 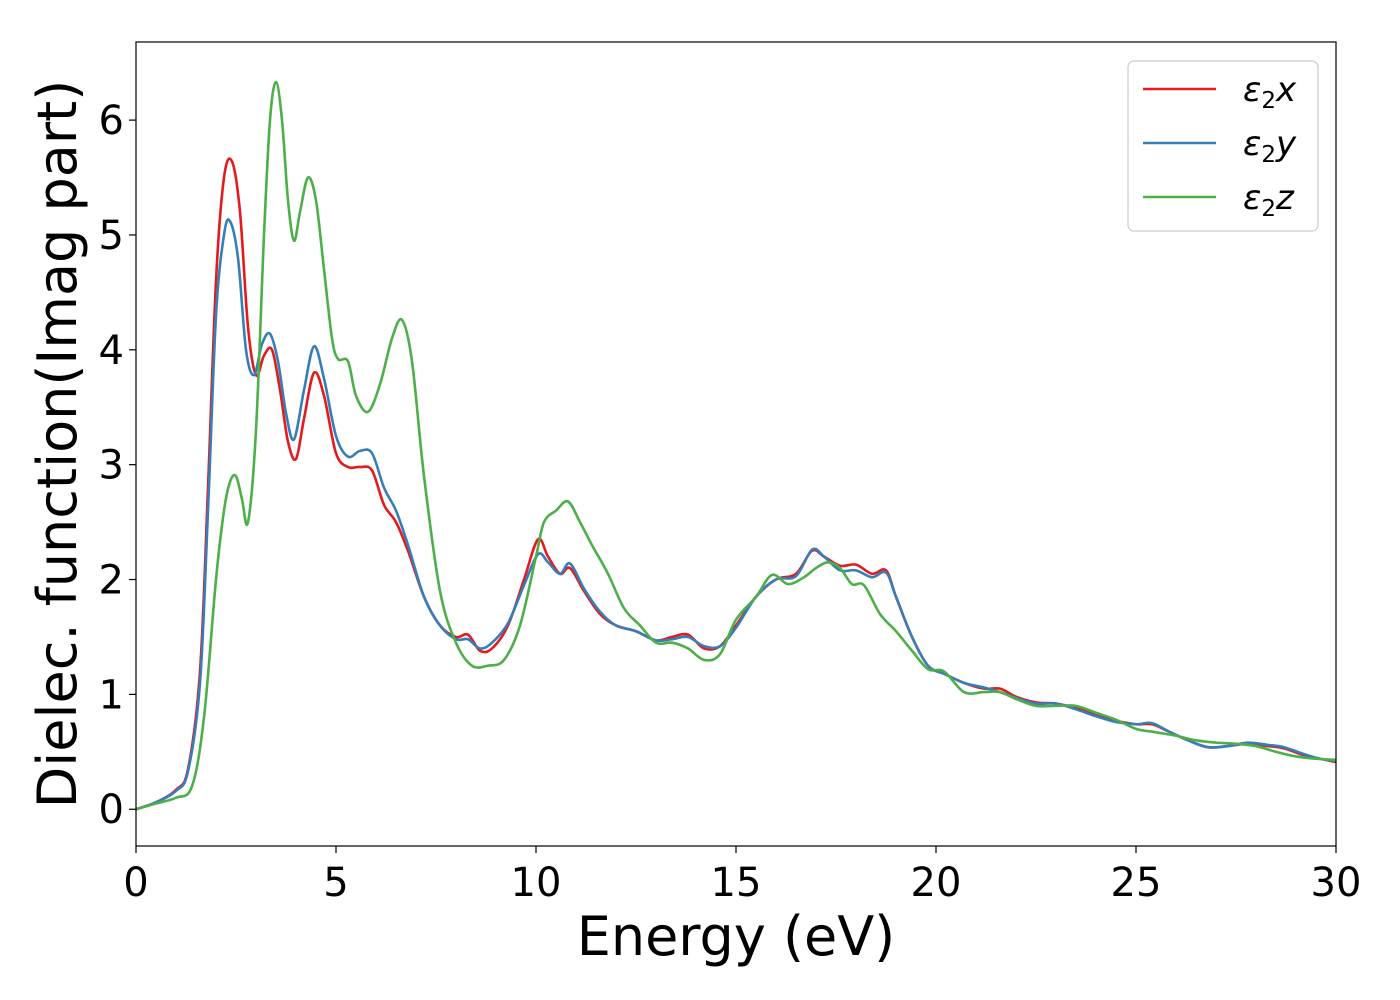 What do you see at coordinates (1270, 146) in the screenshot?
I see `legend-label: ε2y` at bounding box center [1270, 146].